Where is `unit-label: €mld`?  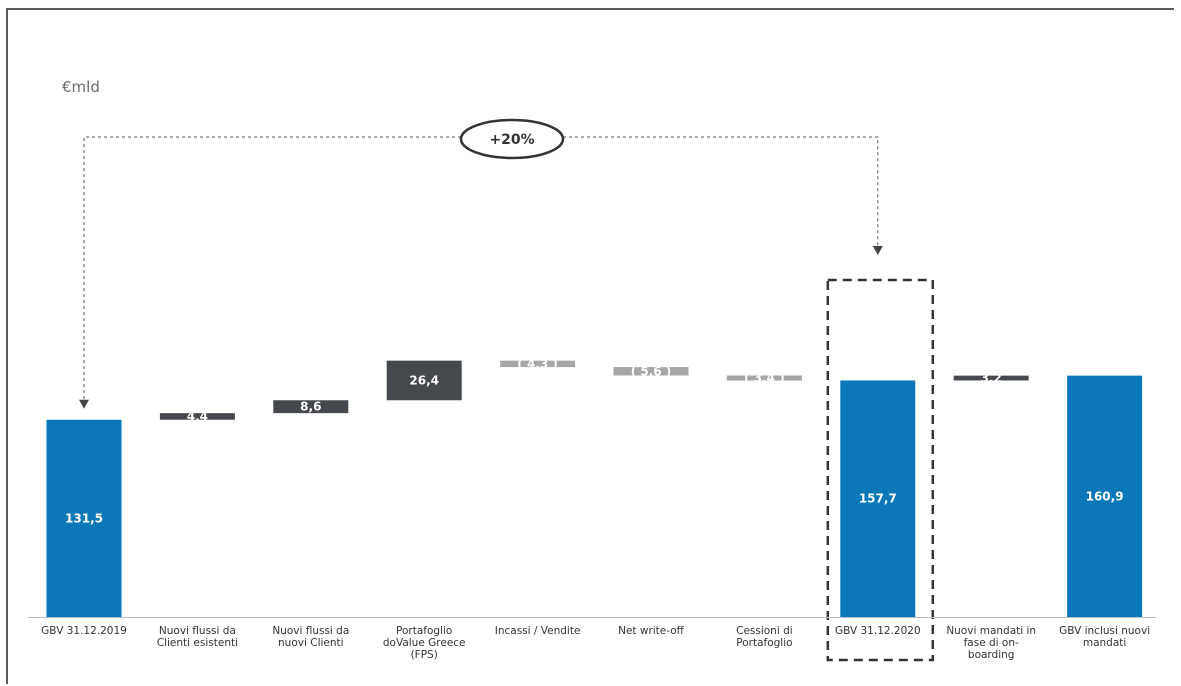
unit-label: €mld is located at coordinates (81, 87).